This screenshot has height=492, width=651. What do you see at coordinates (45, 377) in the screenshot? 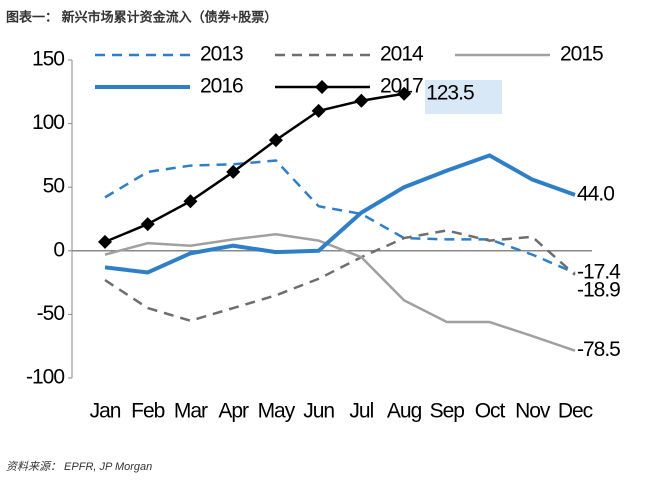
I see `y-tick-label: -100` at bounding box center [45, 377].